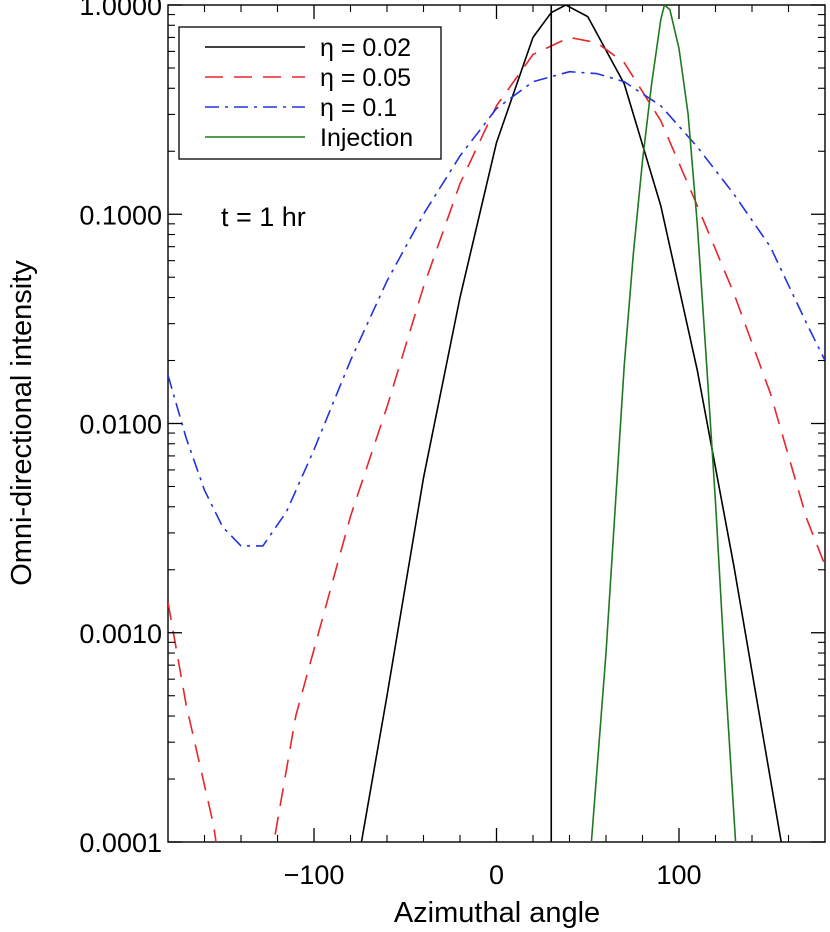 Image resolution: width=830 pixels, height=932 pixels. I want to click on legend-label: η = 0.02, so click(365, 48).